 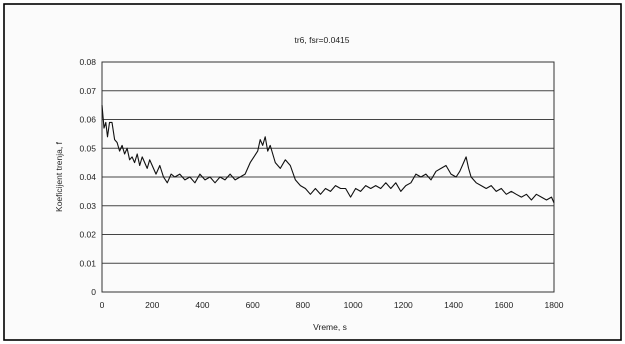 I want to click on y-tick-label: 0.05, so click(x=87, y=148).